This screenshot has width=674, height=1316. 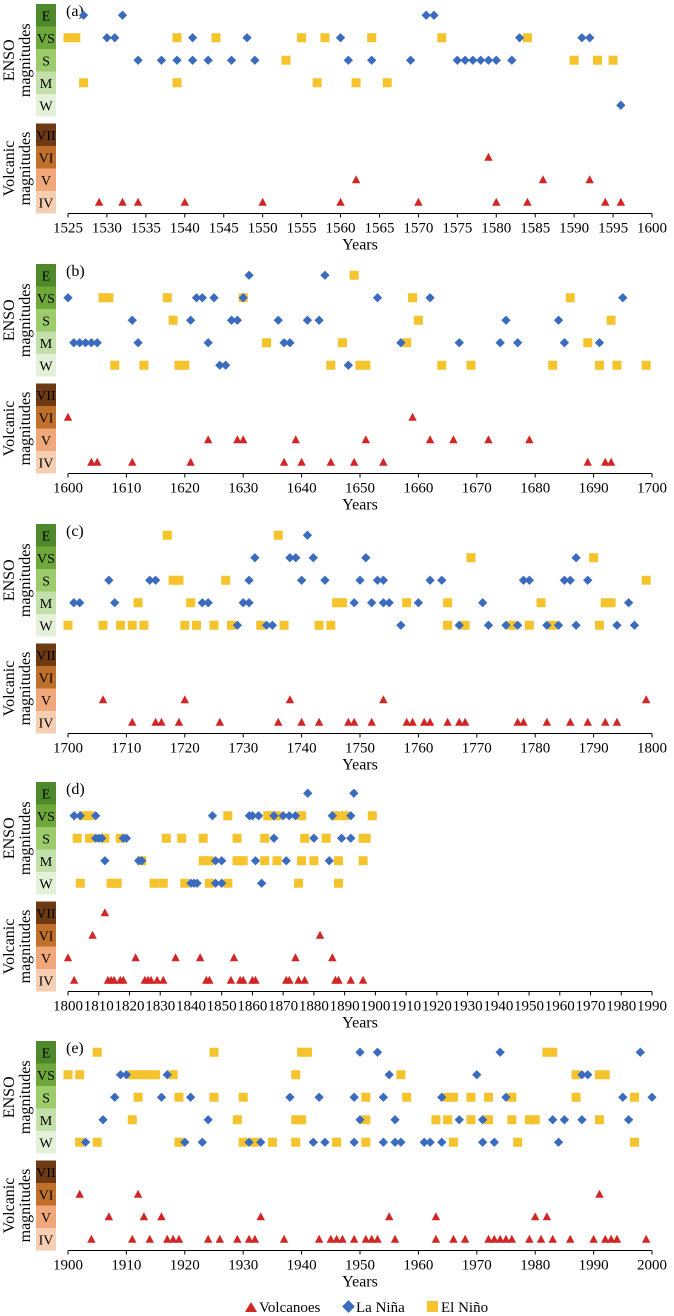 What do you see at coordinates (594, 749) in the screenshot?
I see `x-tick-label: 1790` at bounding box center [594, 749].